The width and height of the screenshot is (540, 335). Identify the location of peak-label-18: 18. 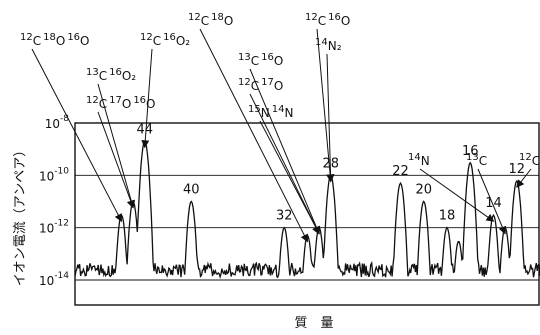
(447, 216).